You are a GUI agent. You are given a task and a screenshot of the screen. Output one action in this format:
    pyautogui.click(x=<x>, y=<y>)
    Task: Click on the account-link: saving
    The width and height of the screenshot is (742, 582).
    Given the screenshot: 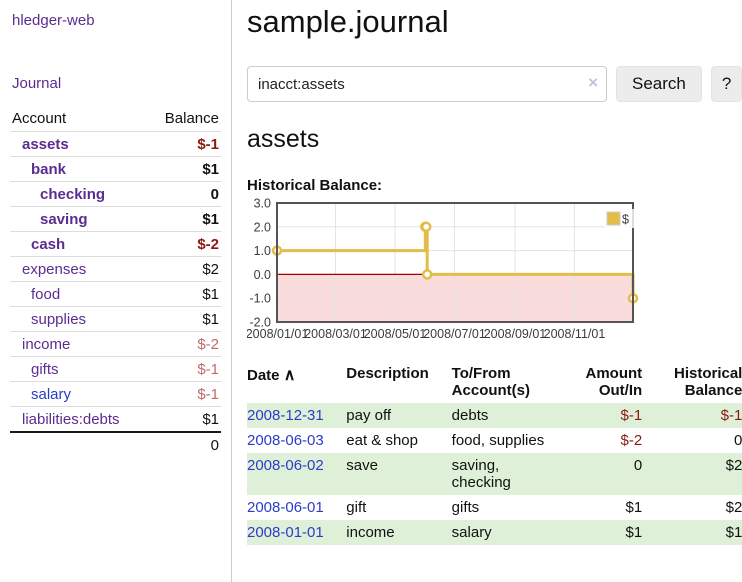 What is the action you would take?
    pyautogui.click(x=64, y=219)
    